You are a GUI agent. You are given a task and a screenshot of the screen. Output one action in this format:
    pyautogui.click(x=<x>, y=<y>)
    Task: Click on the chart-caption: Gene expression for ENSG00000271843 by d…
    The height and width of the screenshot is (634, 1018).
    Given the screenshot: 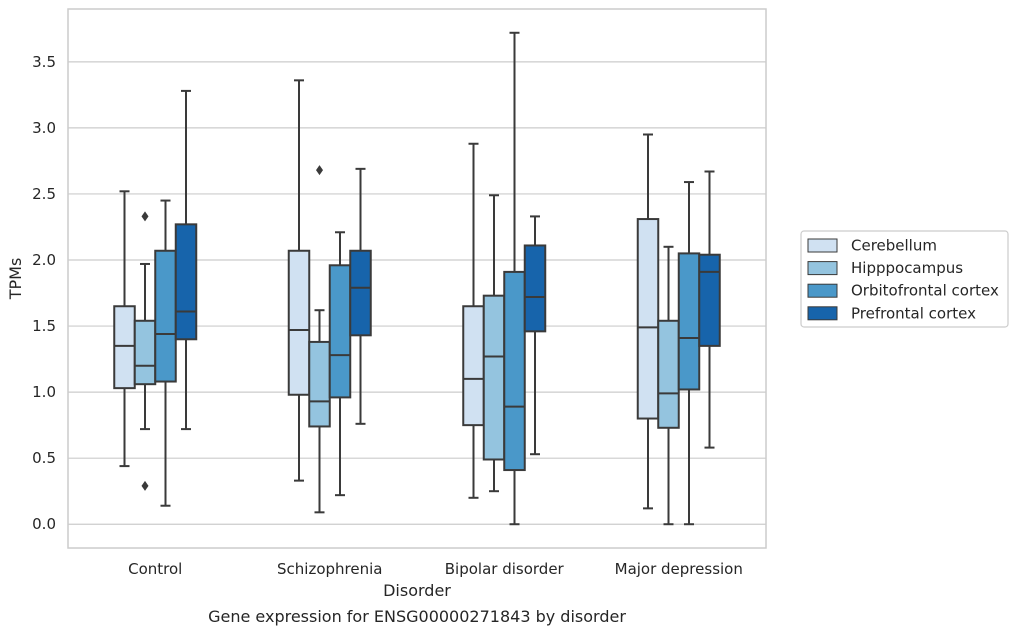 What is the action you would take?
    pyautogui.click(x=417, y=616)
    